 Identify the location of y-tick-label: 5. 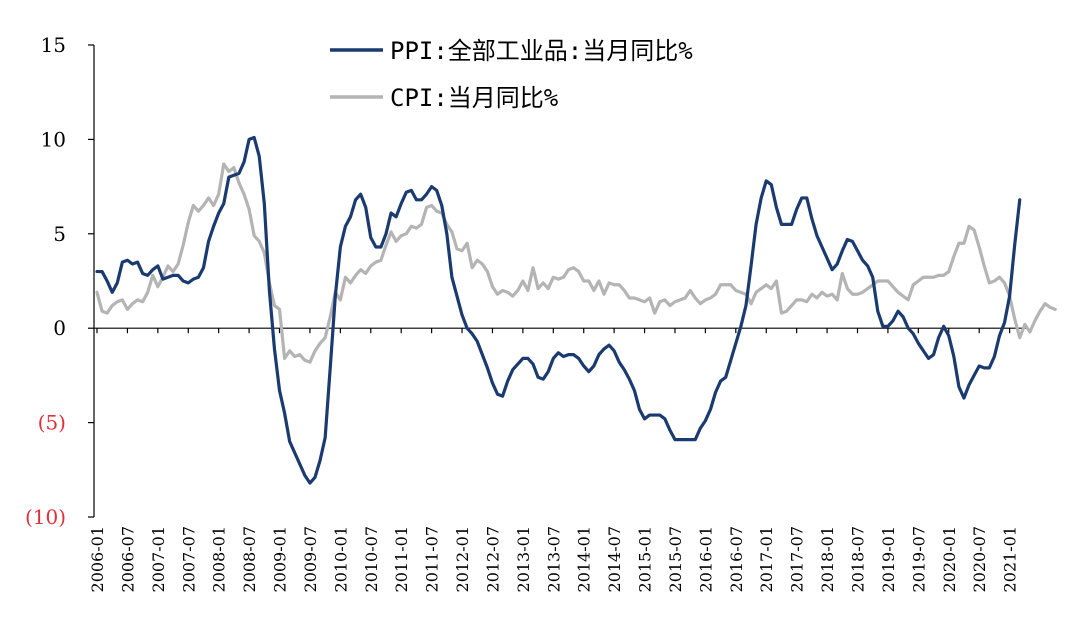
(59, 234).